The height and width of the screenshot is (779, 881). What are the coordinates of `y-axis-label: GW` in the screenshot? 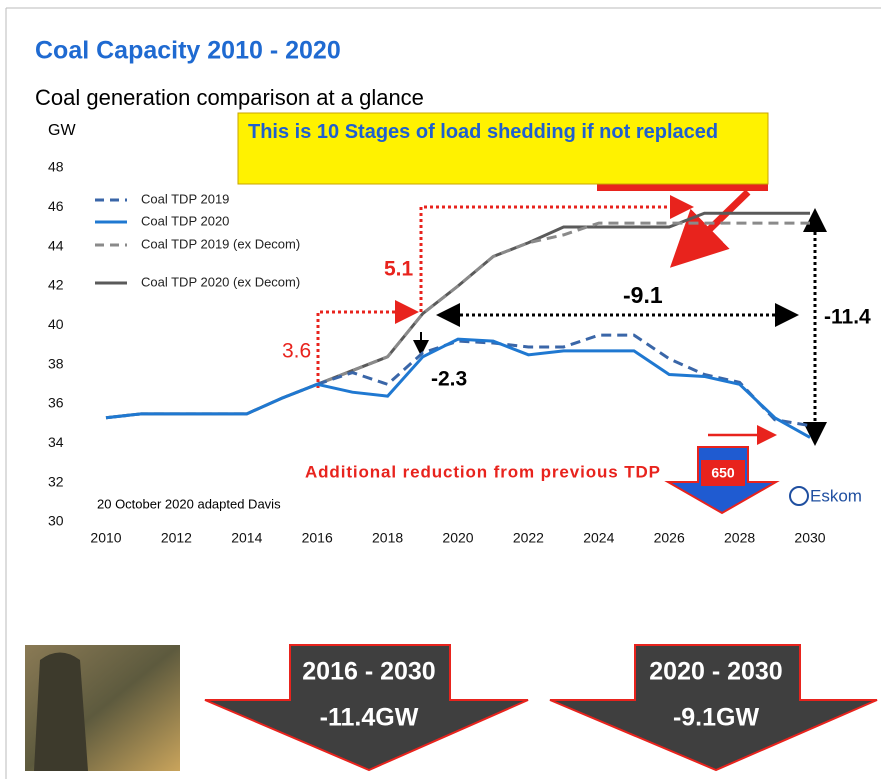 It's located at (62, 130).